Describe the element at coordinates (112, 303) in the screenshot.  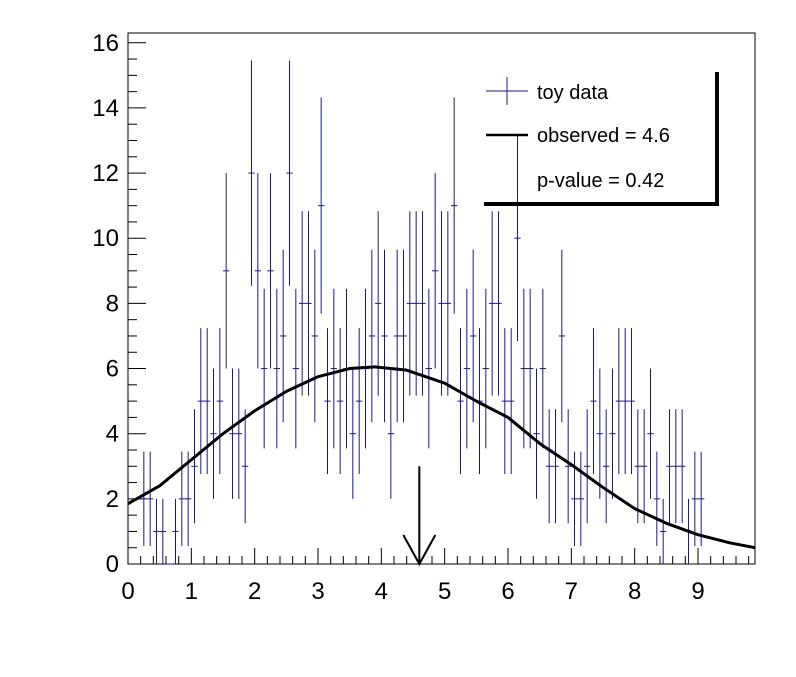
I see `y-tick-label: 8` at that location.